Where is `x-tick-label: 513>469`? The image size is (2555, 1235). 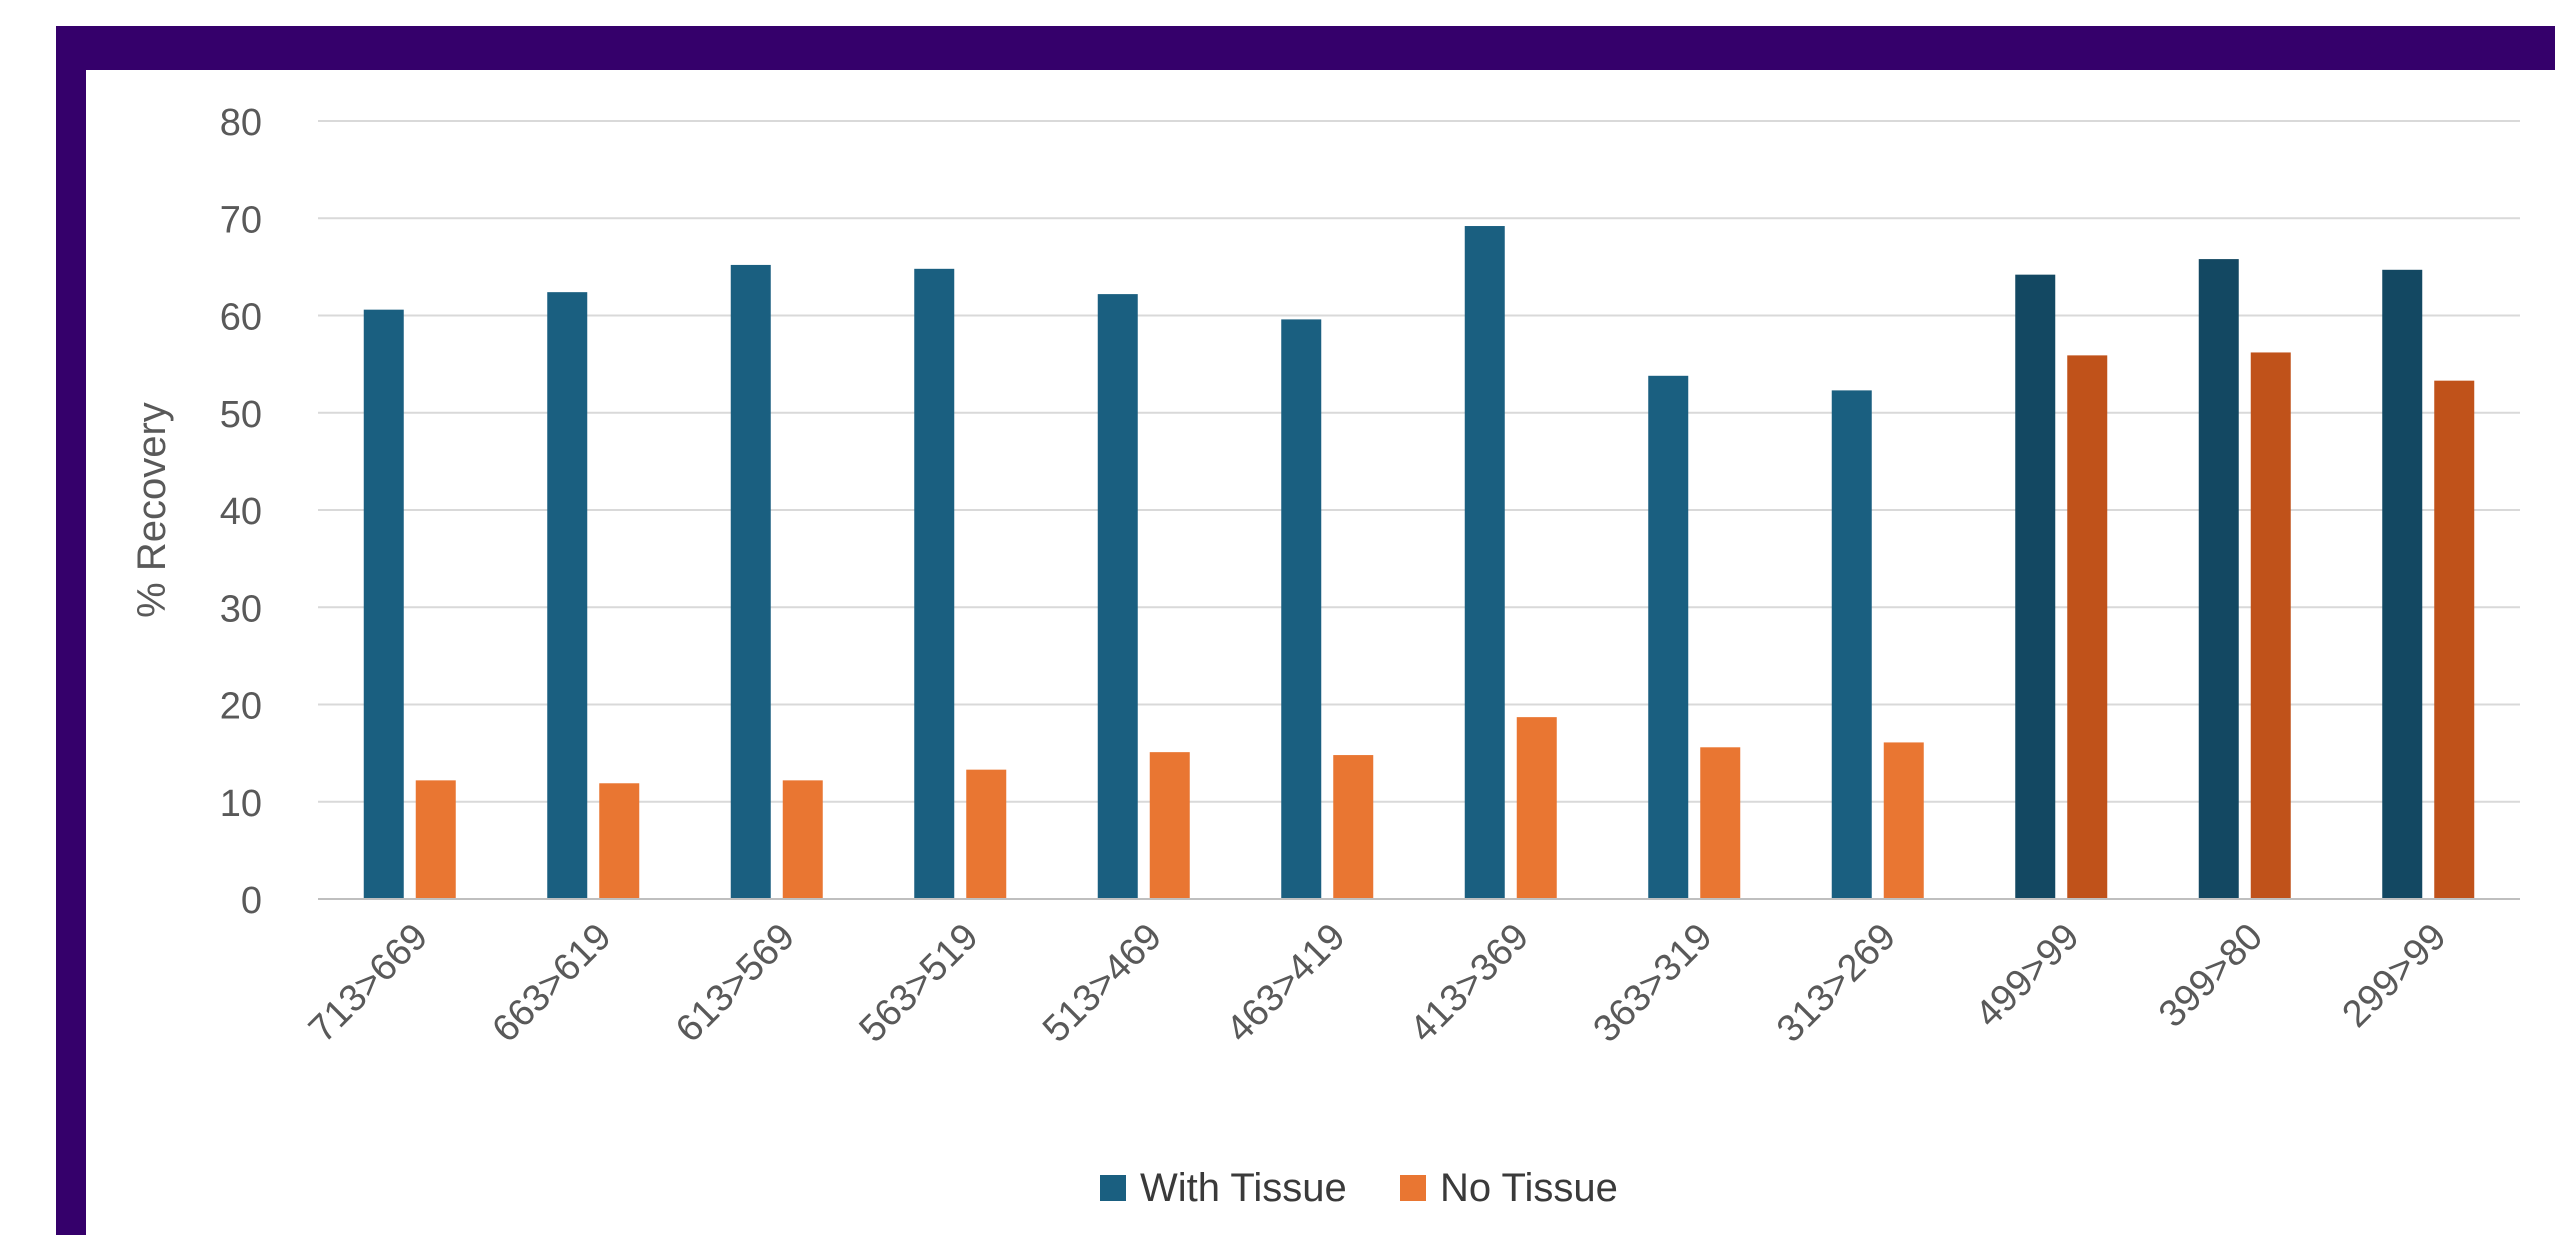 x-tick-label: 513>469 is located at coordinates (1102, 983).